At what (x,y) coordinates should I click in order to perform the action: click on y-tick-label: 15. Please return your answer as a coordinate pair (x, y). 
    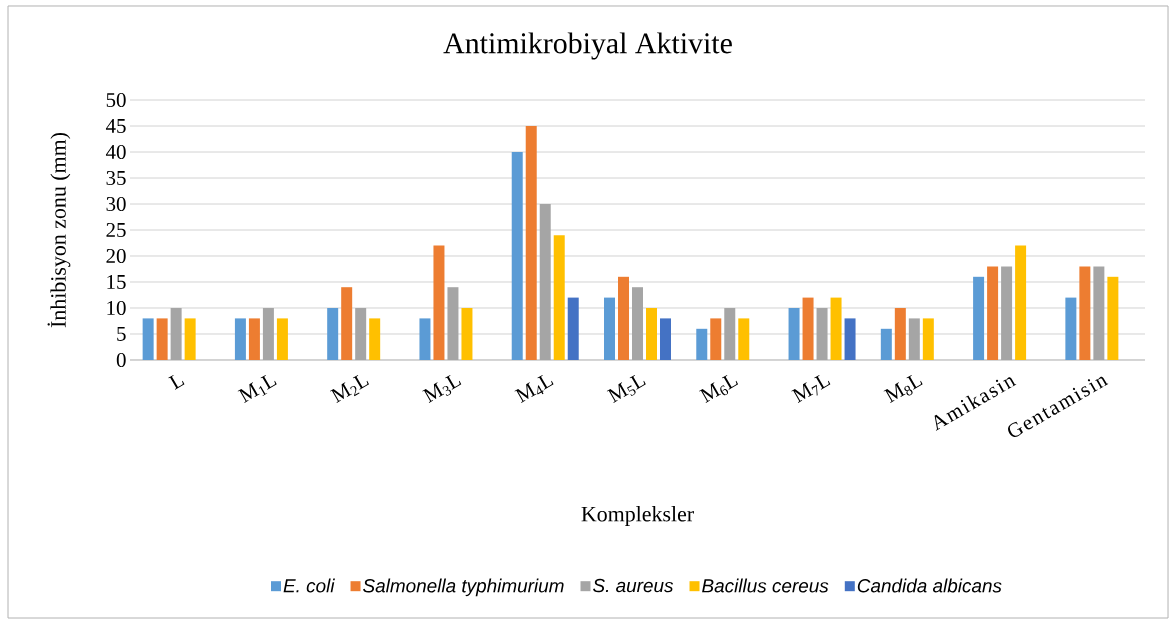
    Looking at the image, I should click on (116, 282).